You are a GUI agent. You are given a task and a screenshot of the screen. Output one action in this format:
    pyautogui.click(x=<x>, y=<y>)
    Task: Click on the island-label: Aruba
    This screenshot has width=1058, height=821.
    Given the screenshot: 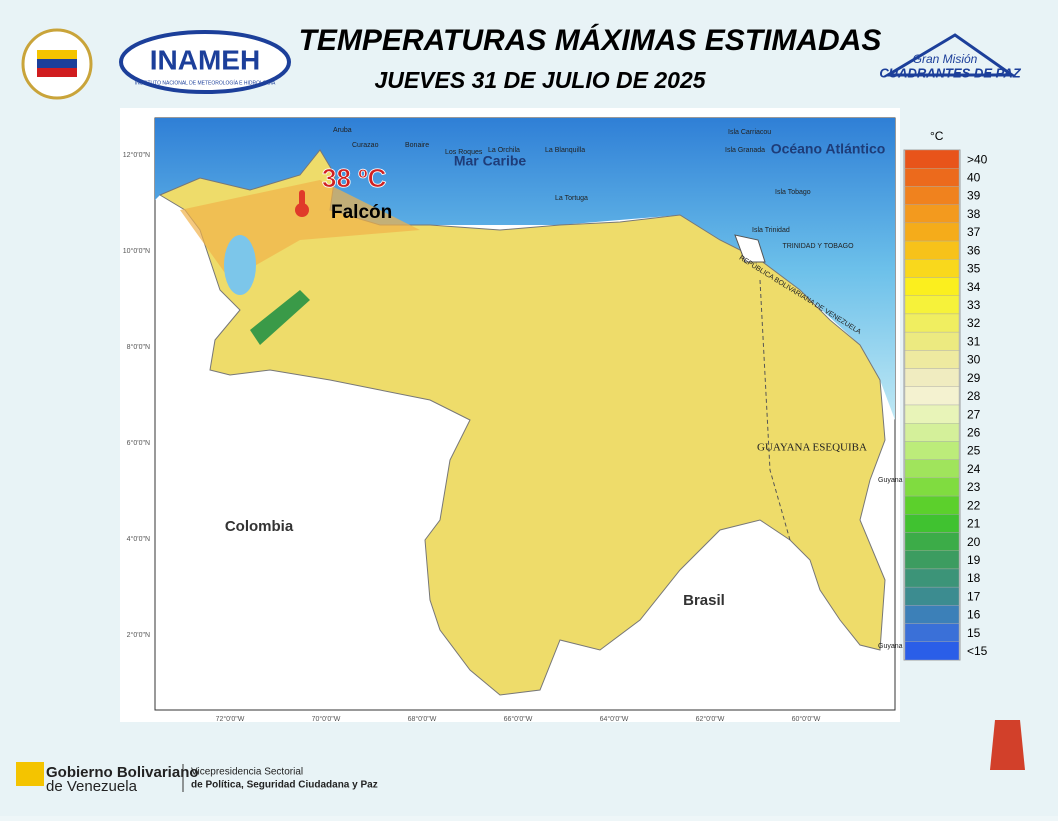 What is the action you would take?
    pyautogui.click(x=342, y=130)
    